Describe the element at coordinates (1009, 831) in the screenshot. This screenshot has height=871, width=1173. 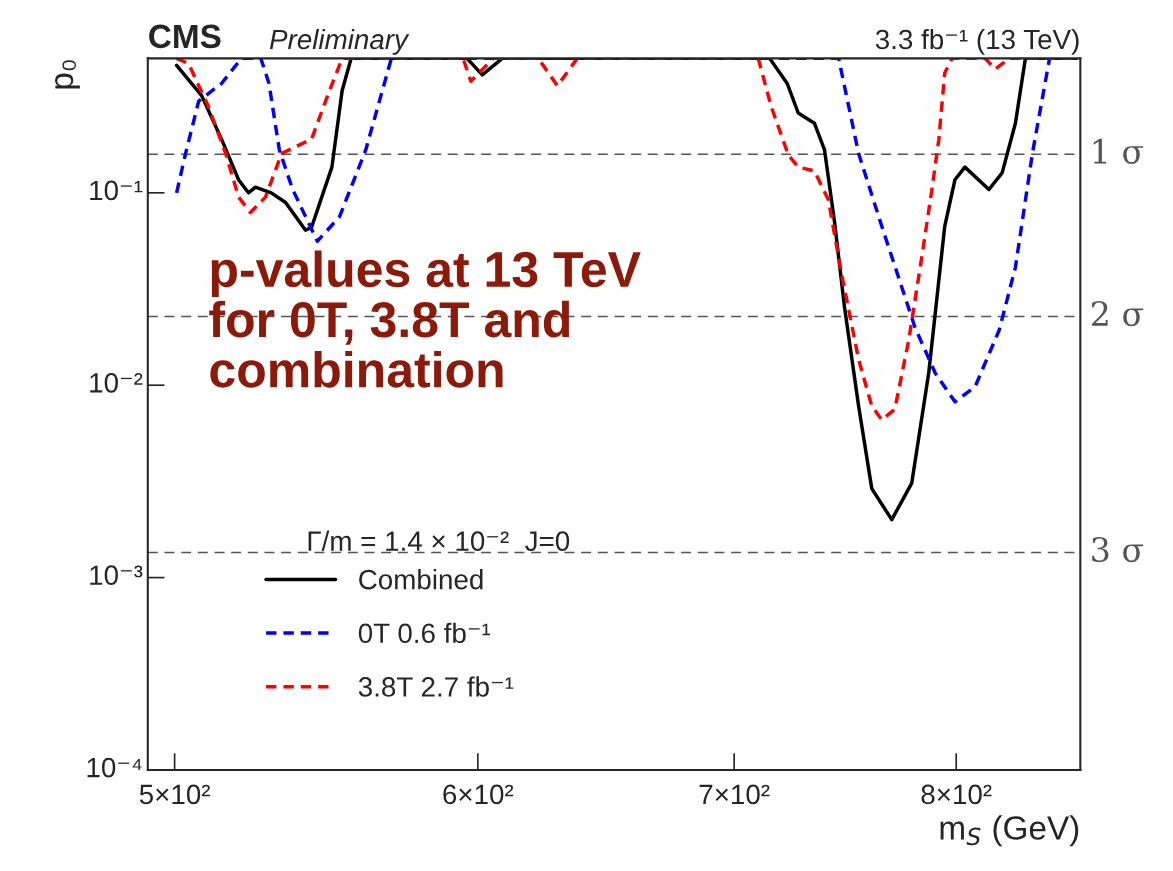
I see `x-axis-title: m$_{S}$ (GeV)` at that location.